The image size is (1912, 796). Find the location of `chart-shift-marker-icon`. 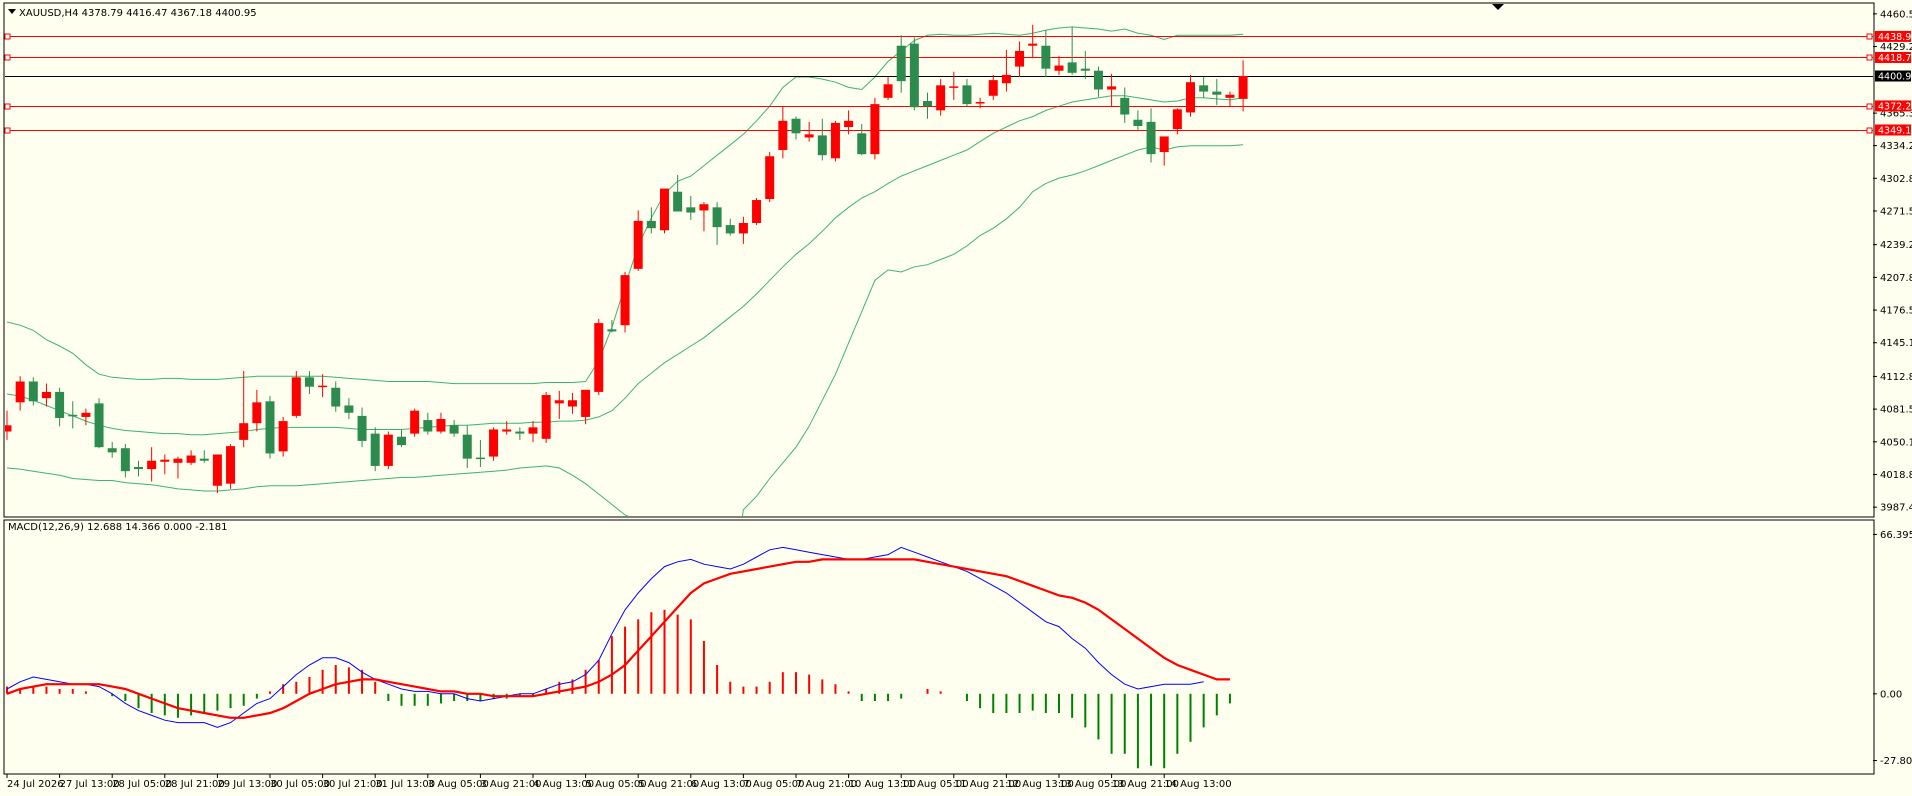

chart-shift-marker-icon is located at coordinates (1498, 7).